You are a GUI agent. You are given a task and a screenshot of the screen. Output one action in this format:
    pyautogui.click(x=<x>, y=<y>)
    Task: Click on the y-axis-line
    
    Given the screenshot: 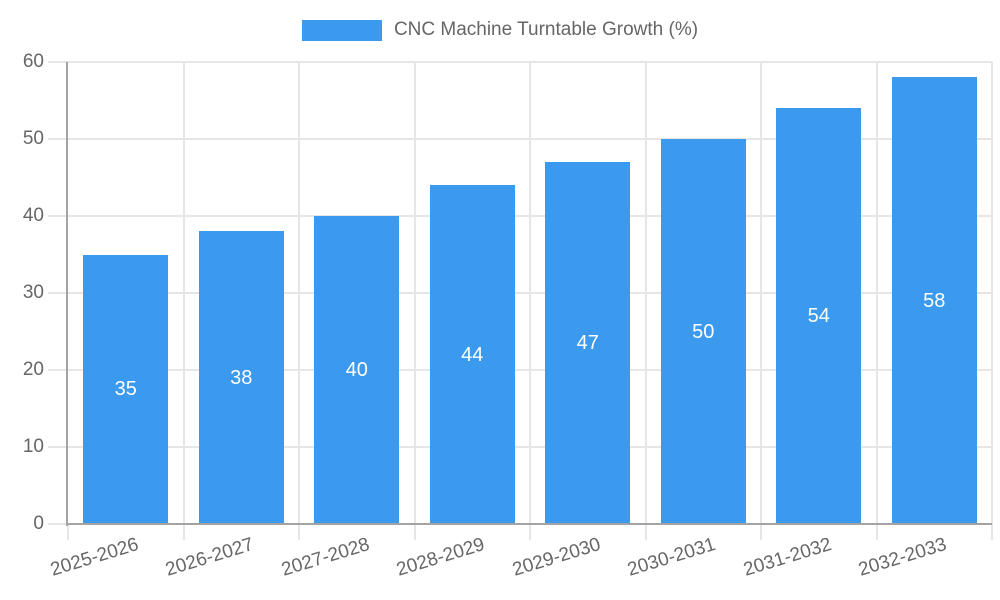 What is the action you would take?
    pyautogui.click(x=67, y=294)
    